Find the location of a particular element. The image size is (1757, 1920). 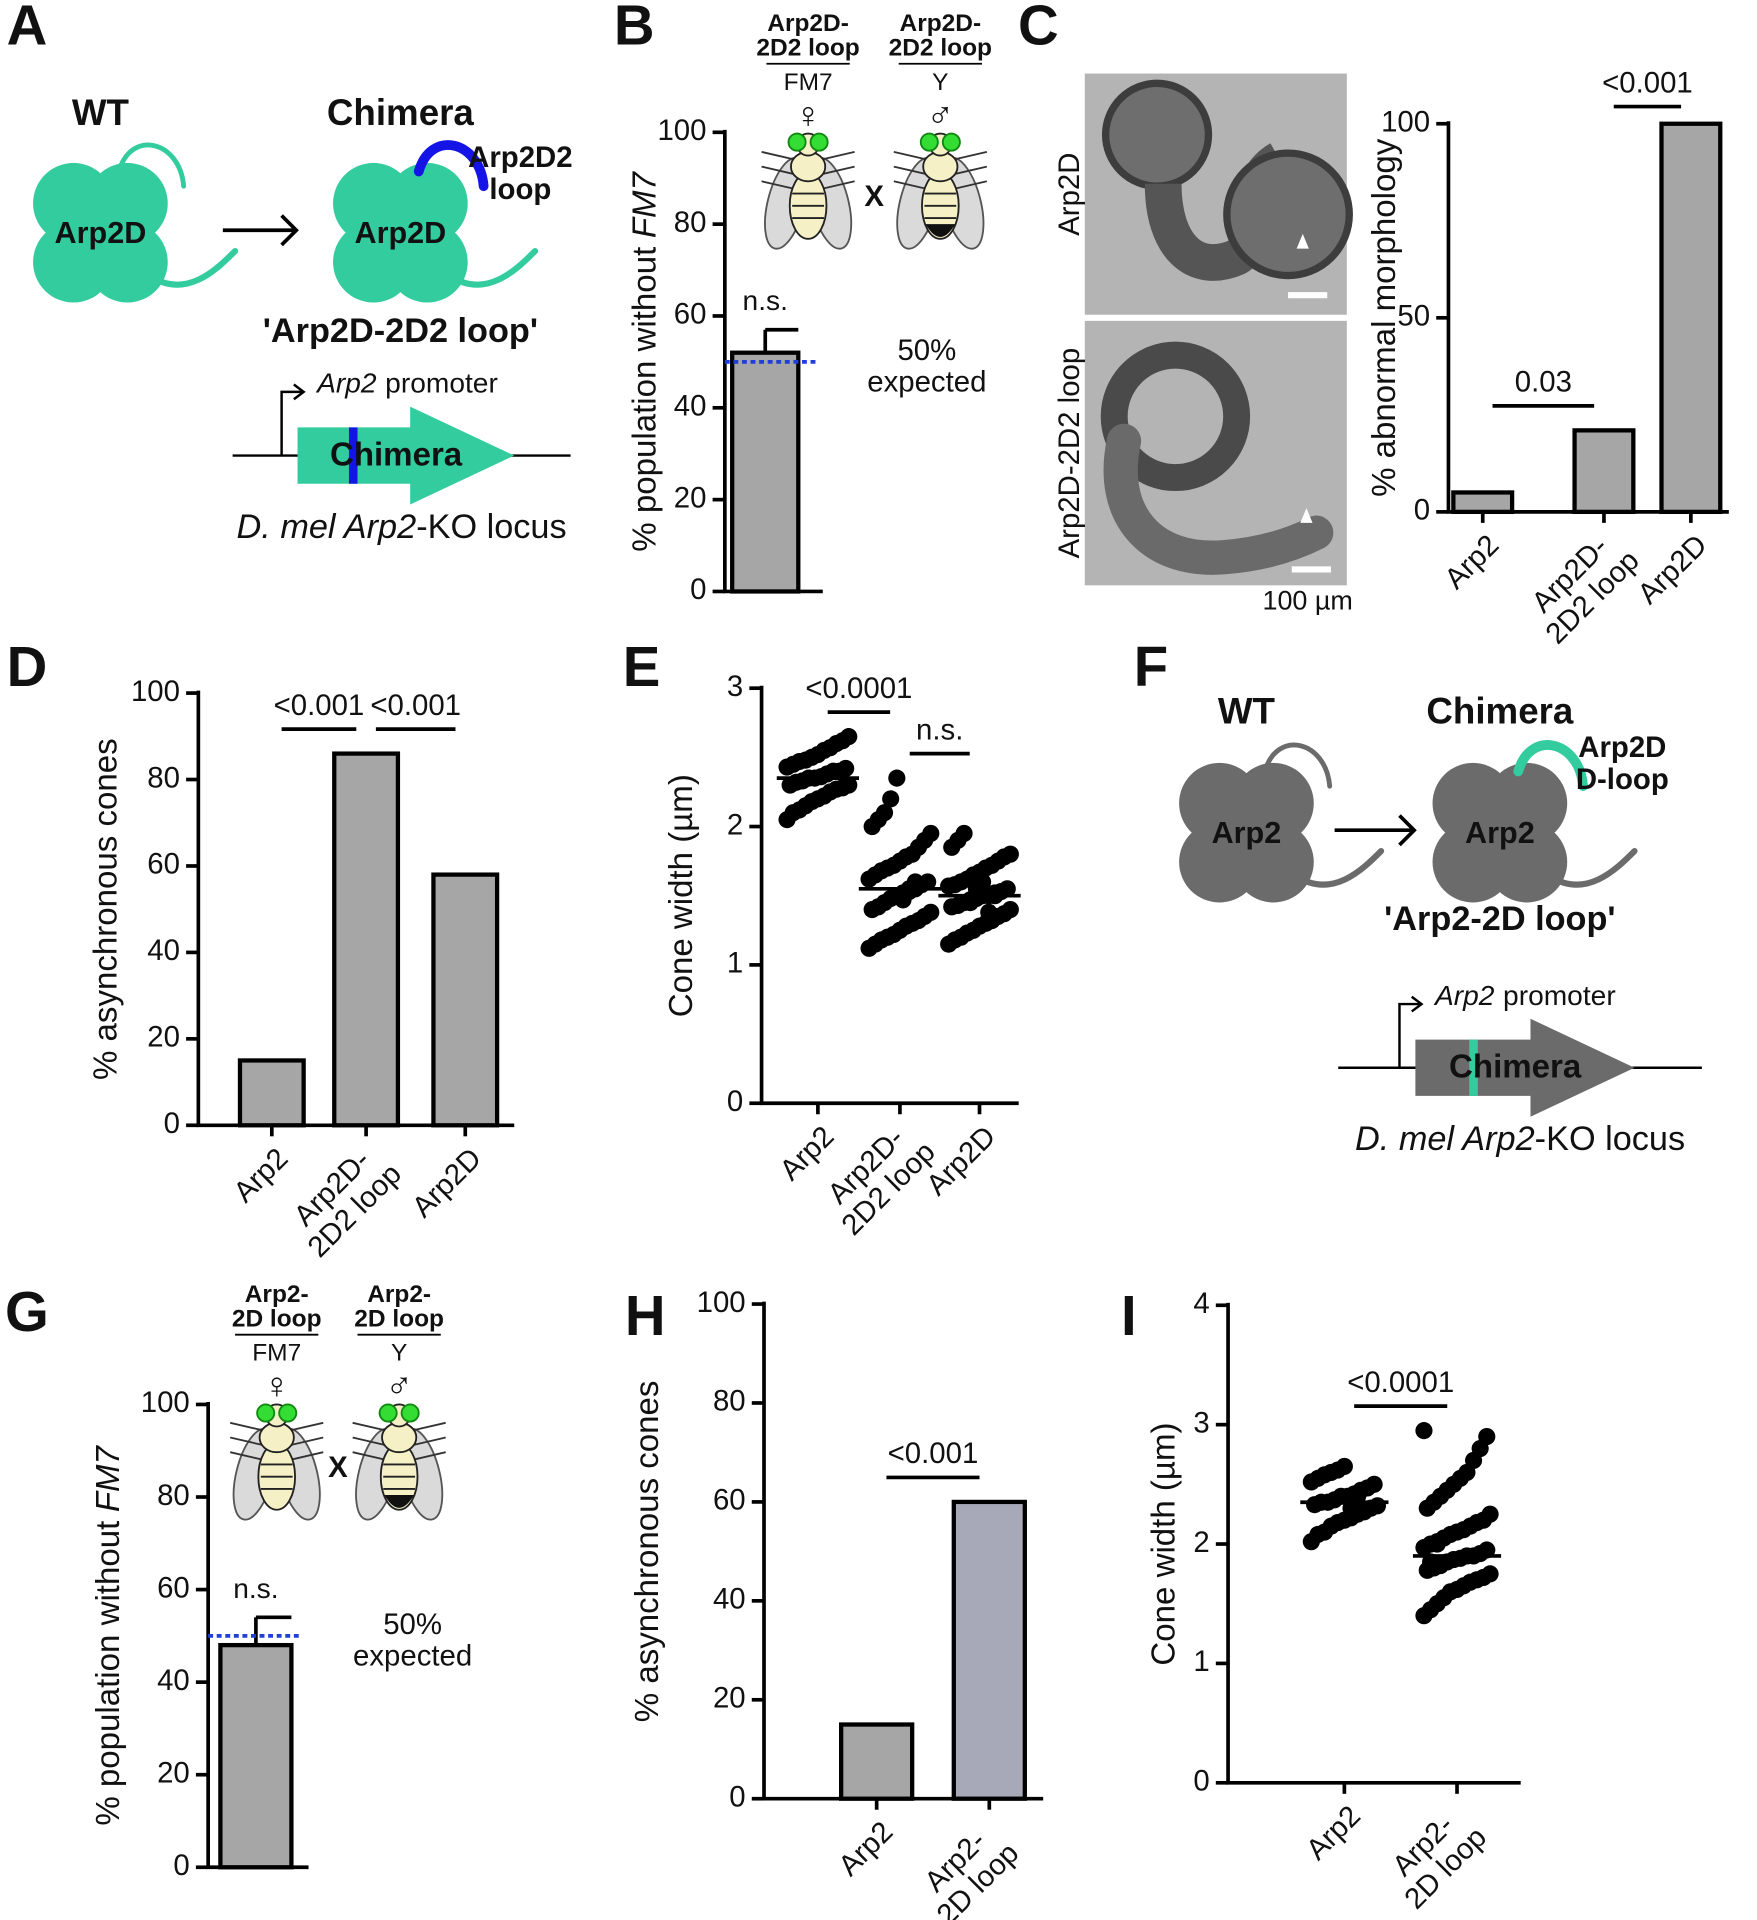

promoter-label-part: Arp2 is located at coordinates (1464, 995).